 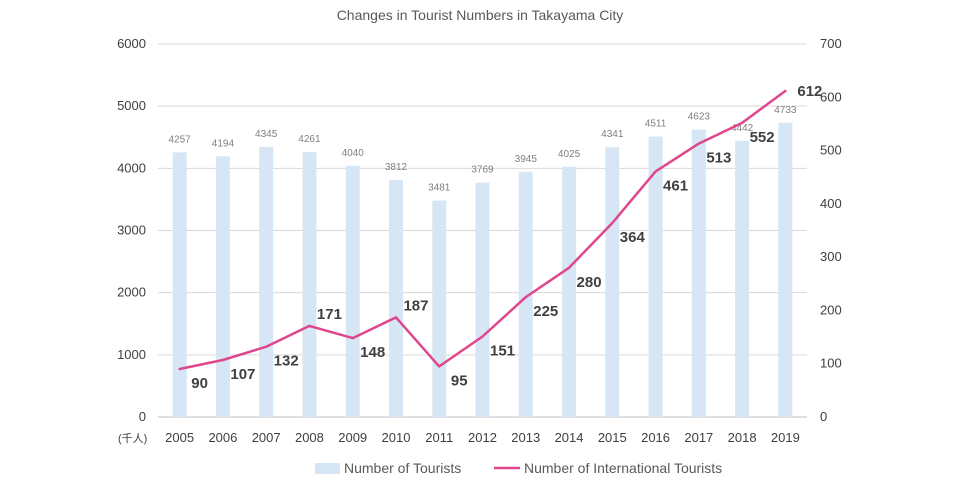 What do you see at coordinates (353, 153) in the screenshot?
I see `bar-data-label: 4040` at bounding box center [353, 153].